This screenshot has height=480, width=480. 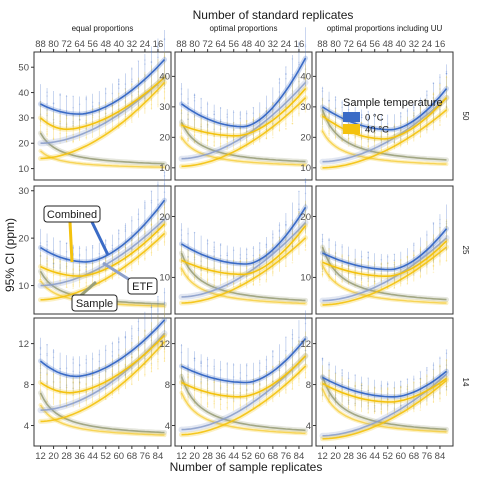 What do you see at coordinates (119, 44) in the screenshot?
I see `top-tick-label: 40` at bounding box center [119, 44].